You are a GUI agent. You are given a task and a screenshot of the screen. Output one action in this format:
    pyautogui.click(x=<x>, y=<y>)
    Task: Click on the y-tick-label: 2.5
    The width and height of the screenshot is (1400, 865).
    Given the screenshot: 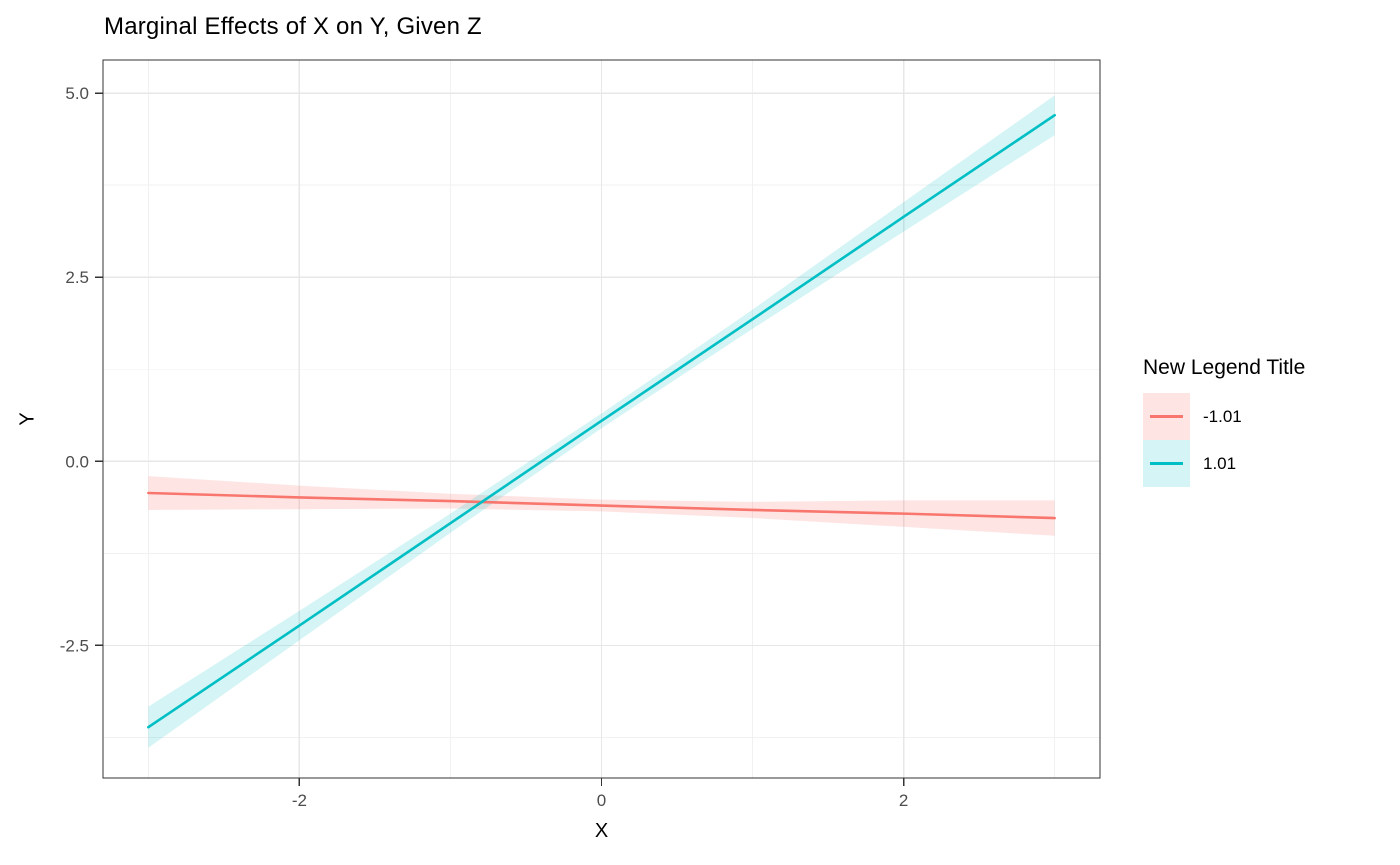 What is the action you would take?
    pyautogui.click(x=77, y=277)
    